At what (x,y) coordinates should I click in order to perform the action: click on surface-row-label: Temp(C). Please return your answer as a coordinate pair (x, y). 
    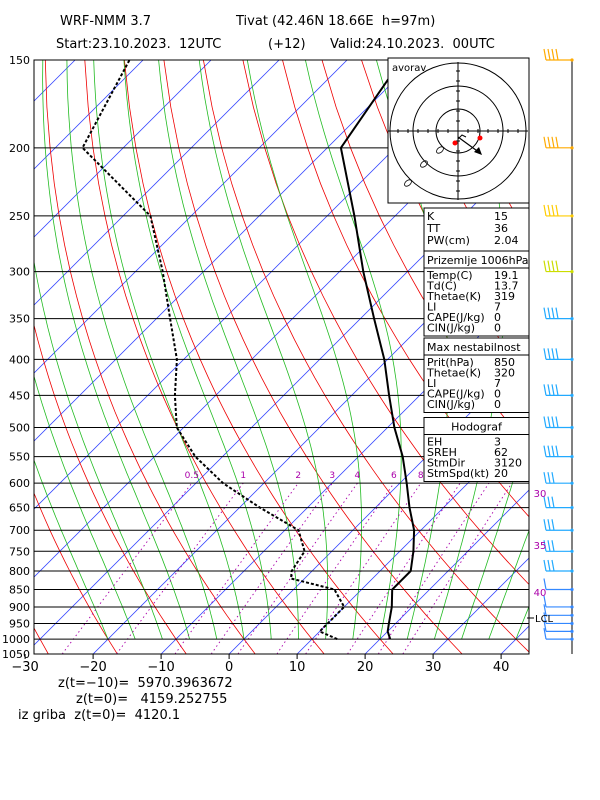
    Looking at the image, I should click on (449, 275).